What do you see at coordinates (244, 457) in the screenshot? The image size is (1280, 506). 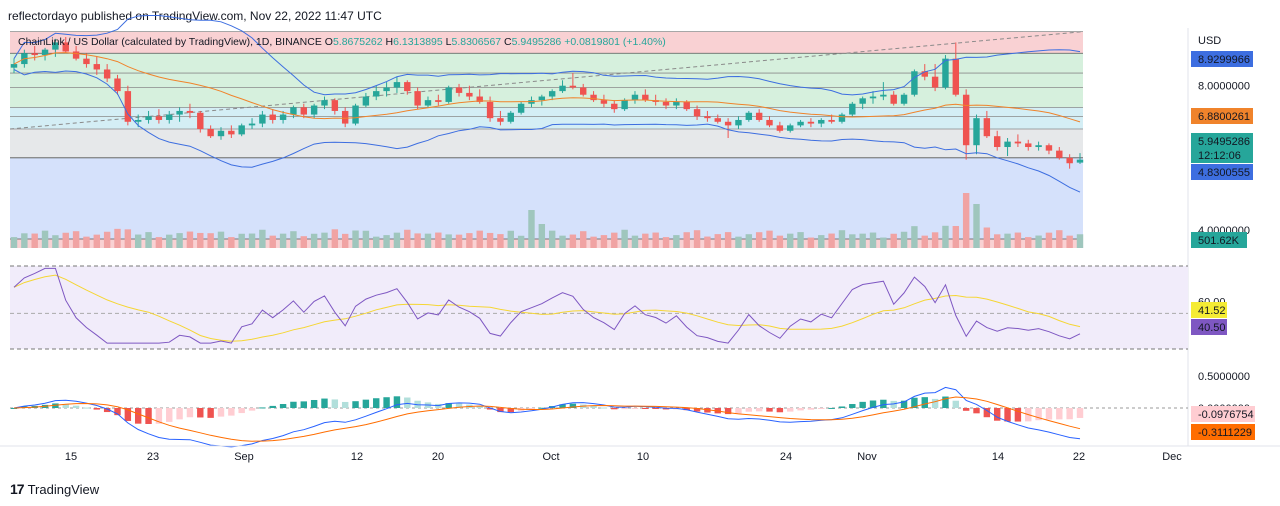 I see `x-tick-label: Sep` at bounding box center [244, 457].